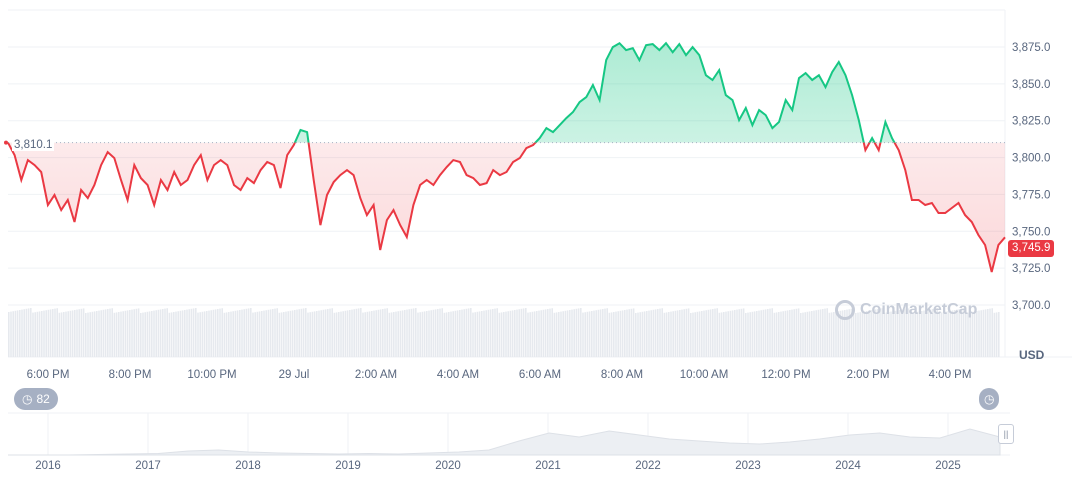  Describe the element at coordinates (1031, 195) in the screenshot. I see `y-tick-label: 3,775.0` at that location.